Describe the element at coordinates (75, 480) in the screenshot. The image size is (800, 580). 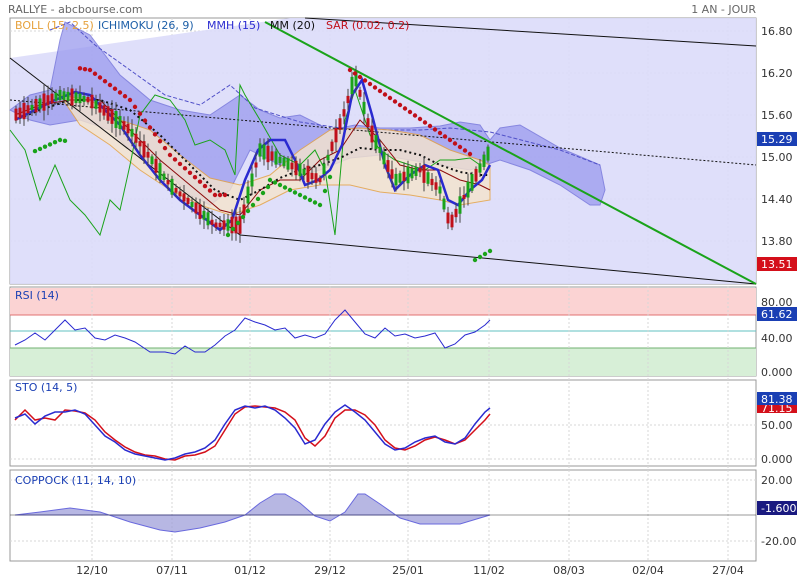
I see `coppock-title: COPPOCK (11, 14, 10)` at that location.